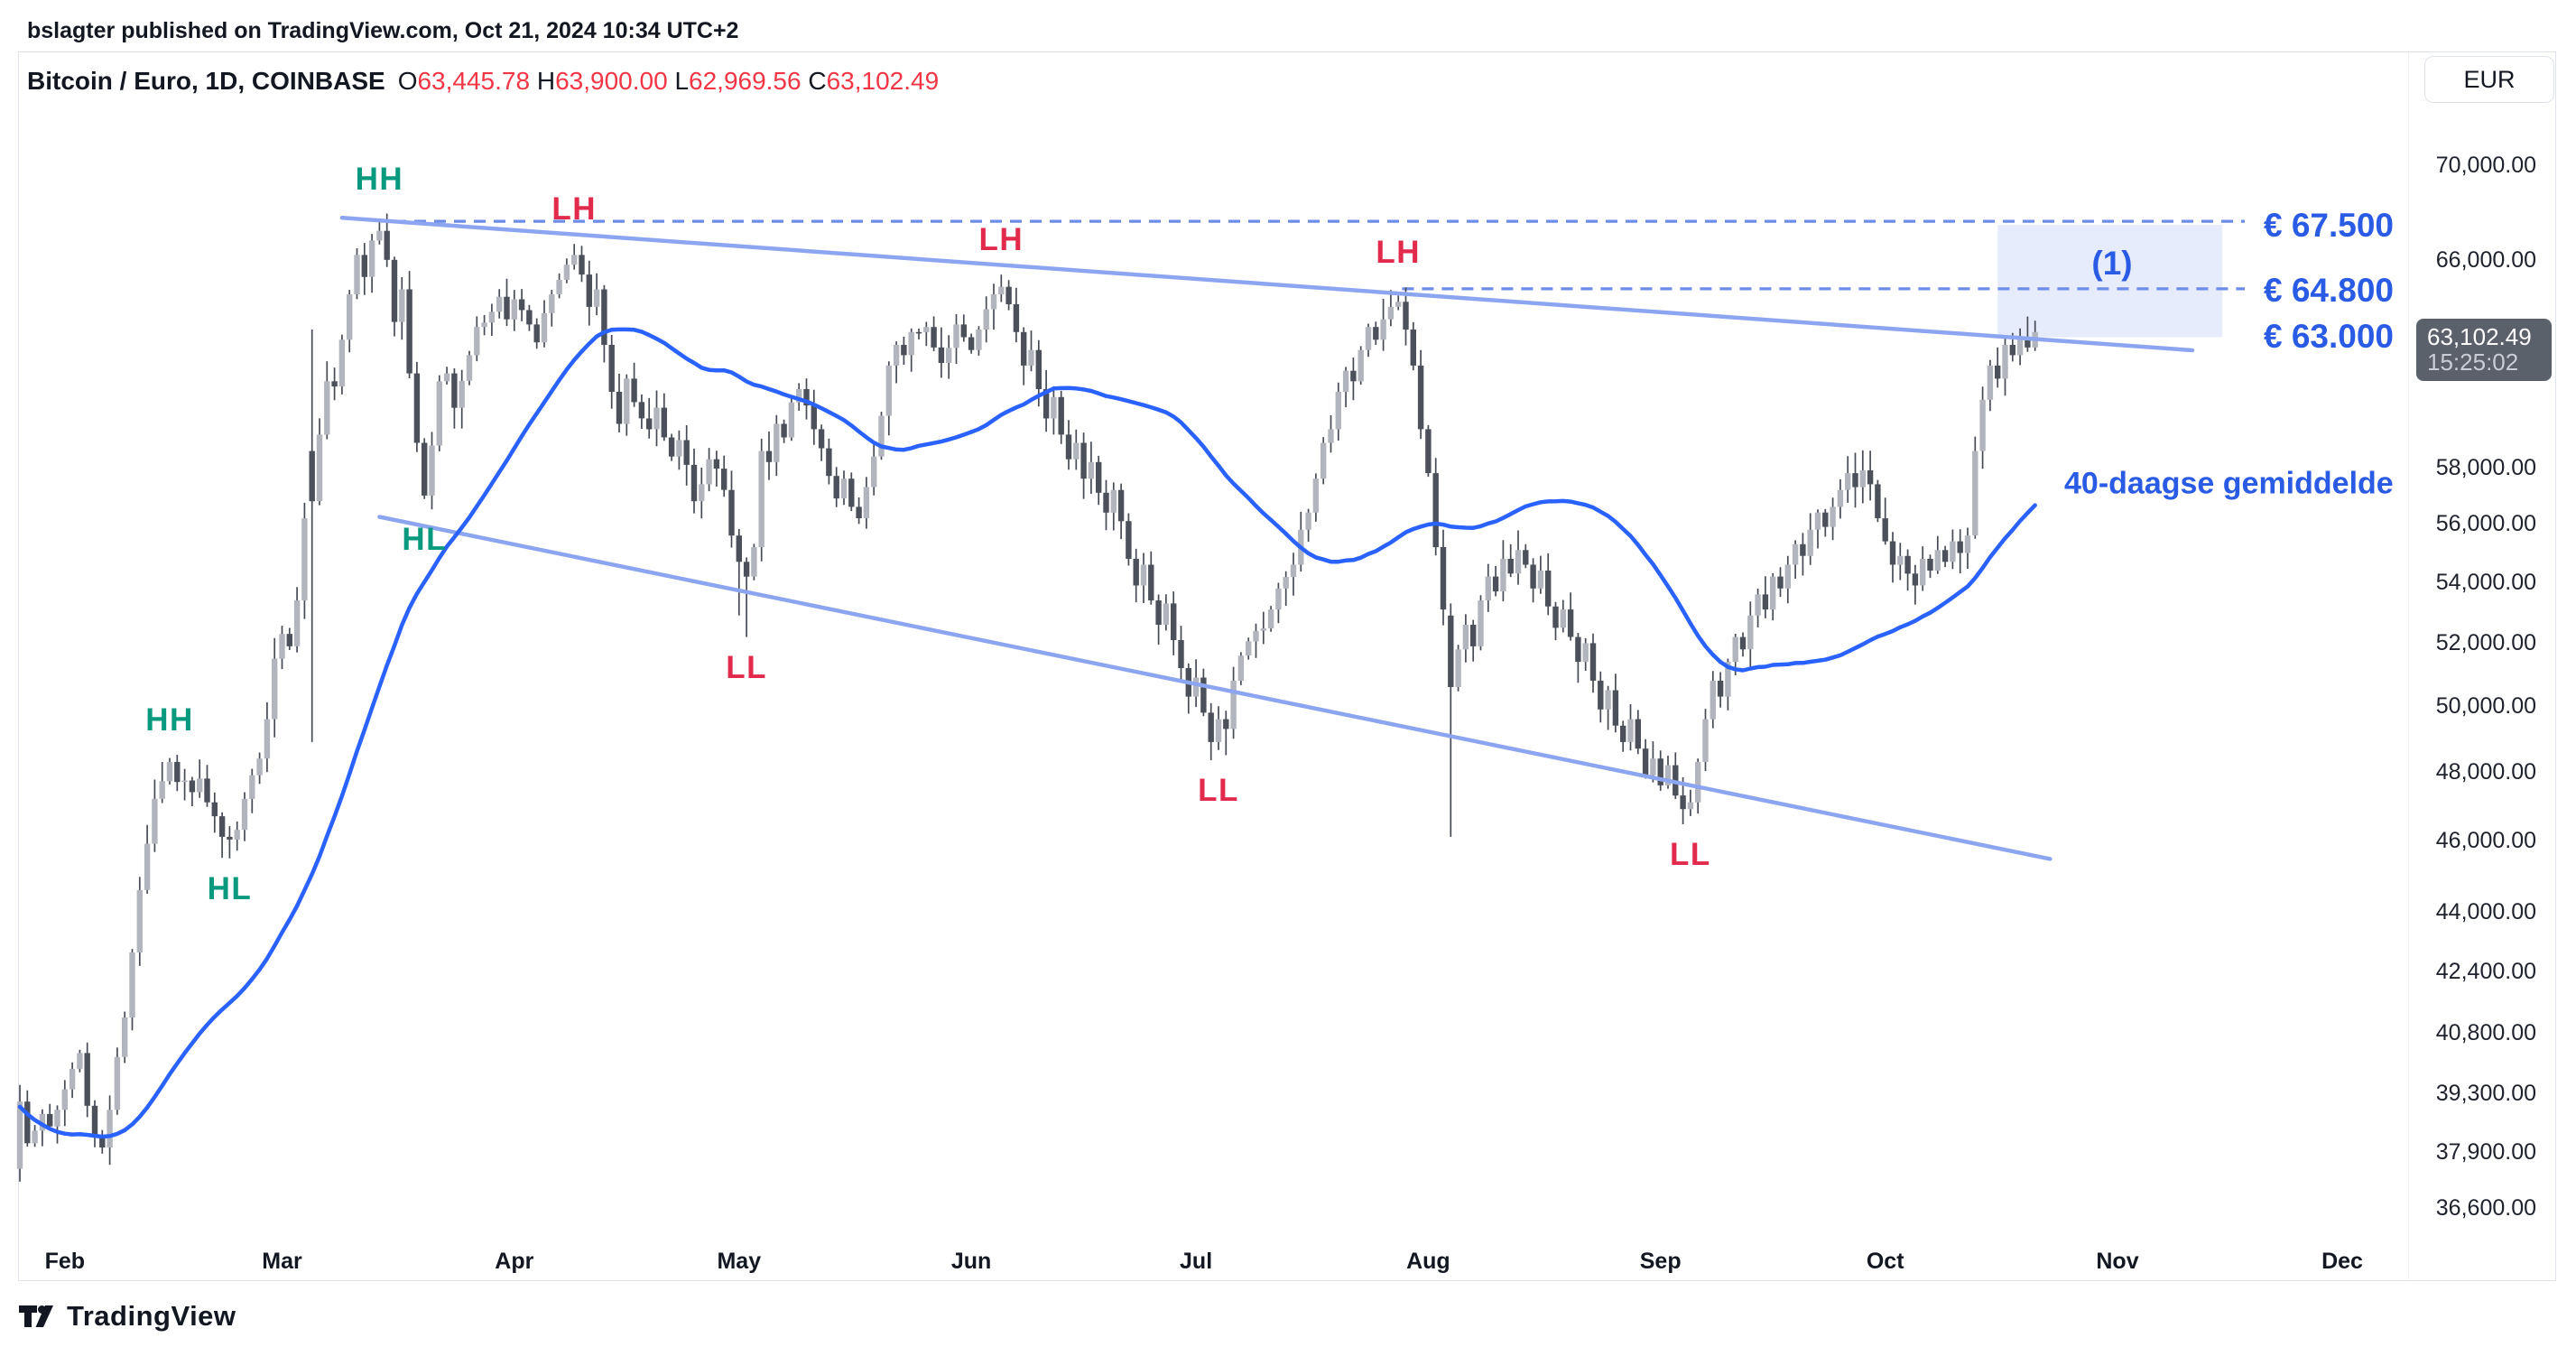  What do you see at coordinates (2485, 1207) in the screenshot?
I see `y-axis-tick-14: 36,600.00` at bounding box center [2485, 1207].